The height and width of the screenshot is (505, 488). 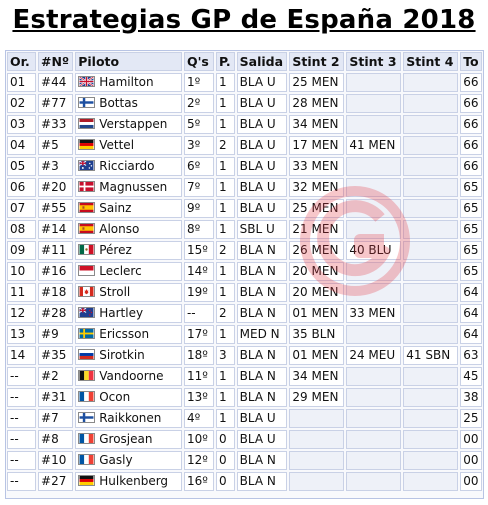 I want to click on total-cell: 66, so click(x=471, y=124).